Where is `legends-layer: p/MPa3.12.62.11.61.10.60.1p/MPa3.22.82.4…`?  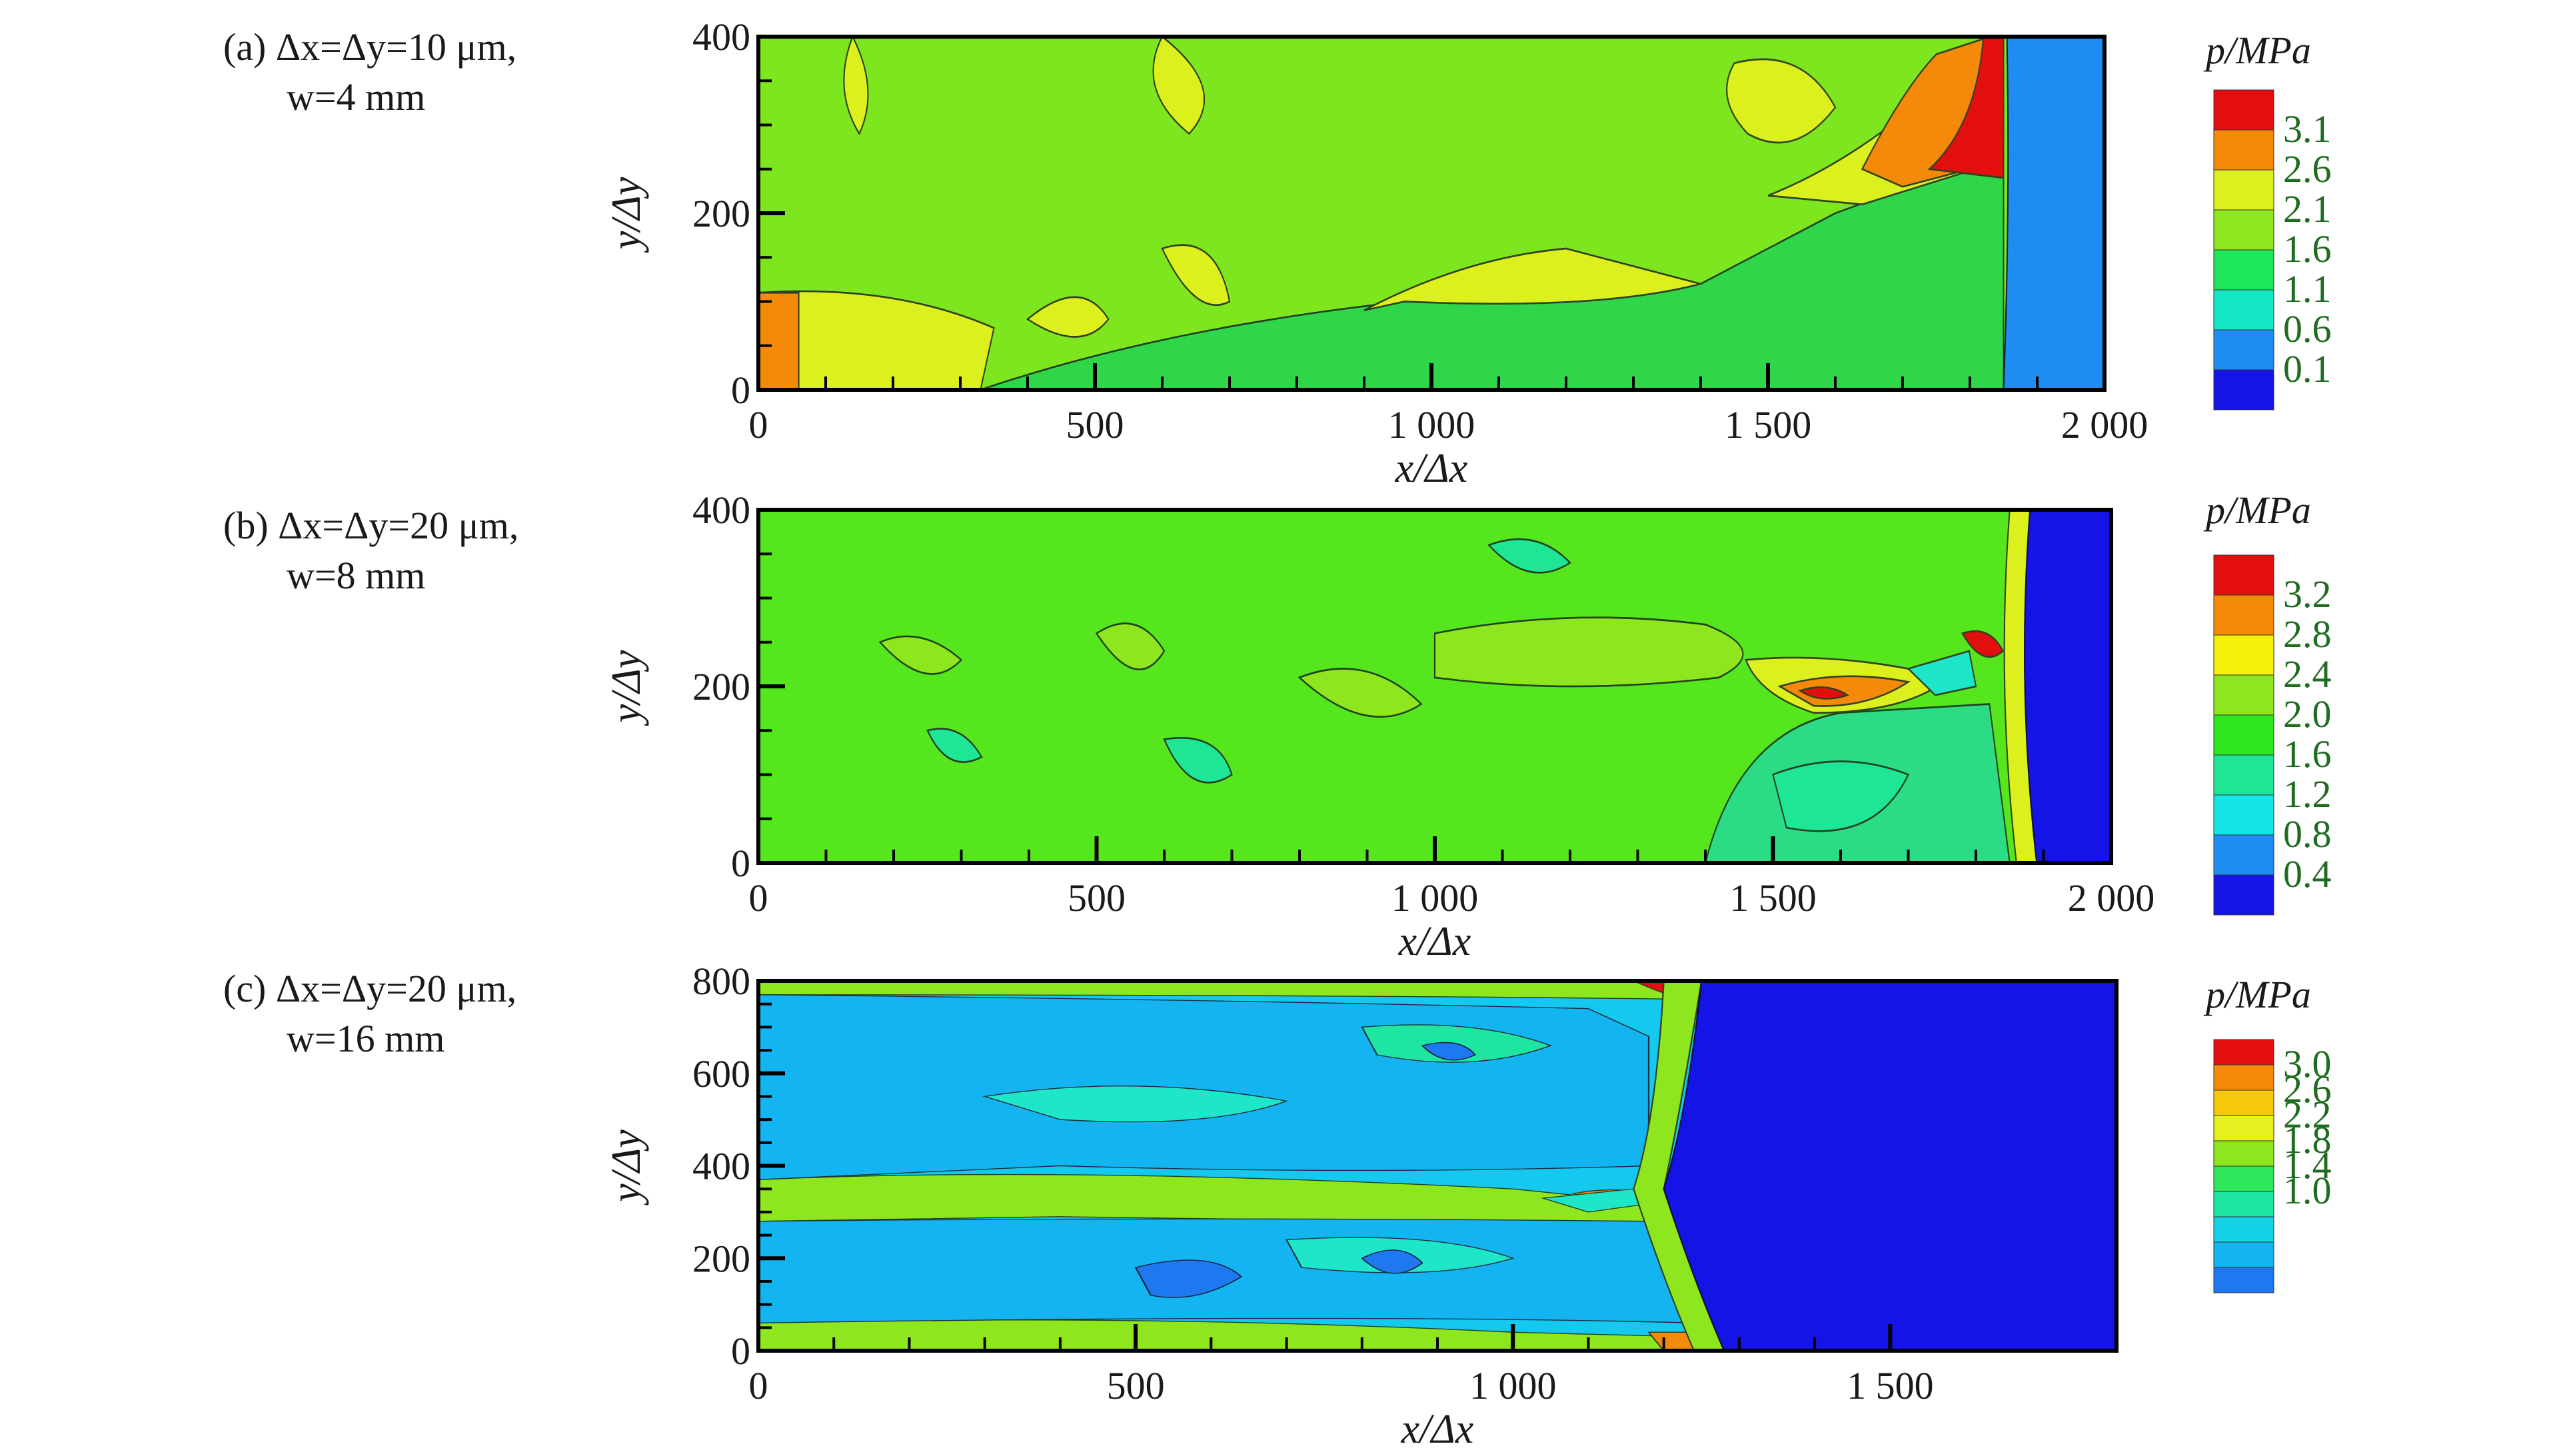
legends-layer: p/MPa3.12.62.11.61.10.60.1p/MPa3.22.82.4… is located at coordinates (2267, 661).